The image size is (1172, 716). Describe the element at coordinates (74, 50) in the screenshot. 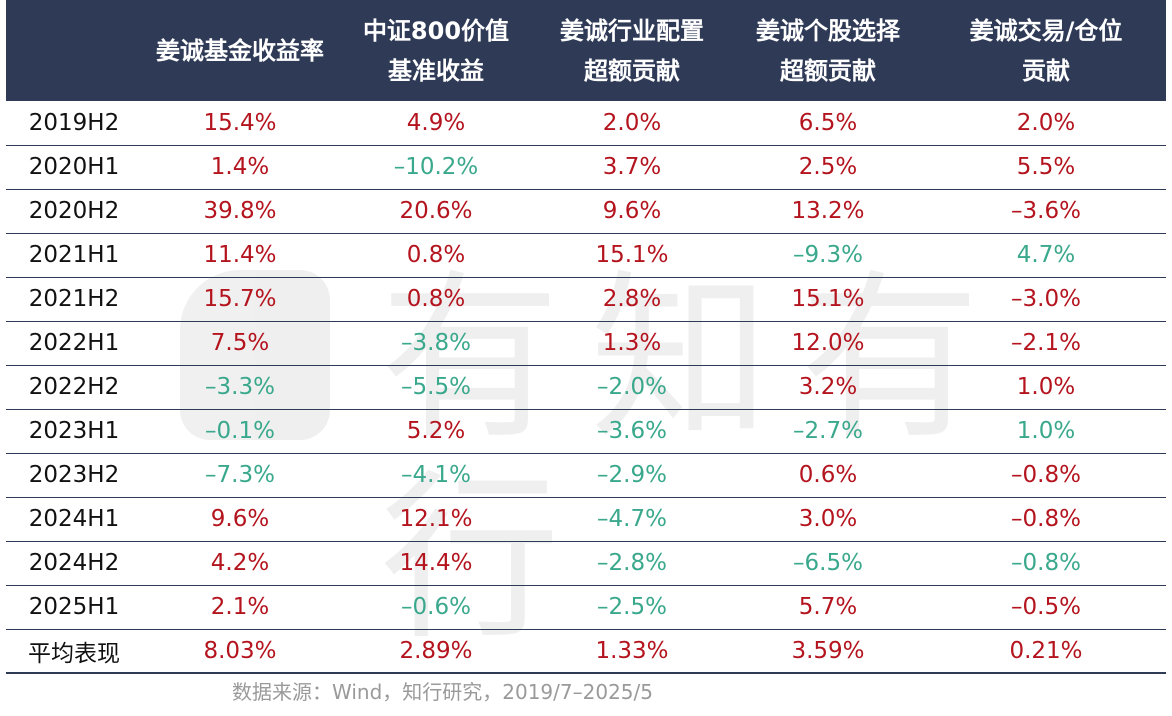

I see `header-corner` at that location.